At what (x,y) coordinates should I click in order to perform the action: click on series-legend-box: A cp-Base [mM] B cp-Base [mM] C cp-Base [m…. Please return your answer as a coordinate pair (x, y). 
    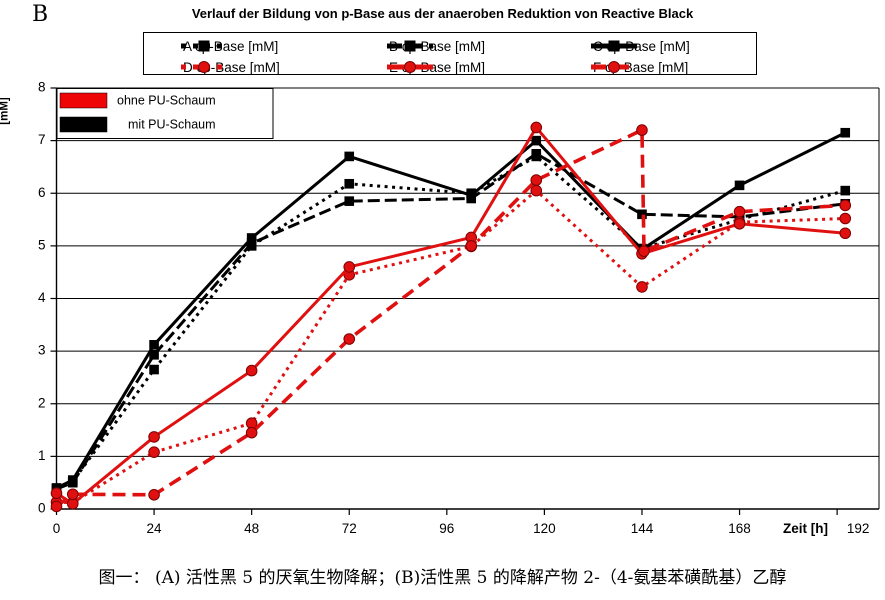
    Looking at the image, I should click on (450, 53).